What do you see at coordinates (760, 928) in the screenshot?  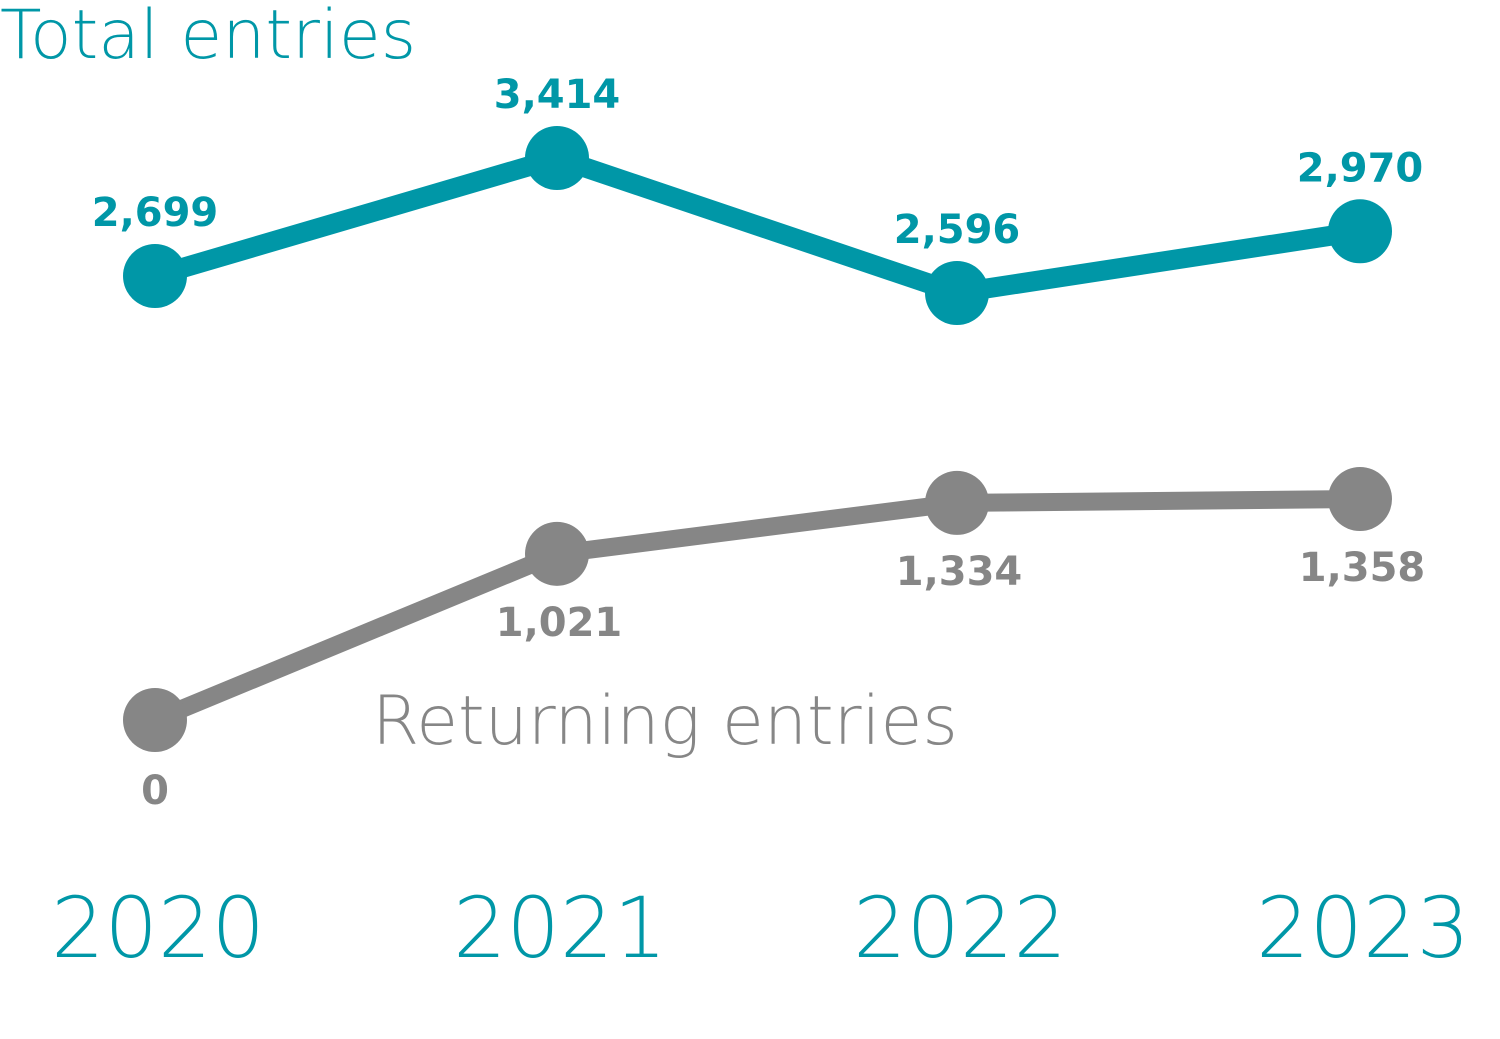 I see `x-axis-year-labels: 2020 2021 2022 2023` at bounding box center [760, 928].